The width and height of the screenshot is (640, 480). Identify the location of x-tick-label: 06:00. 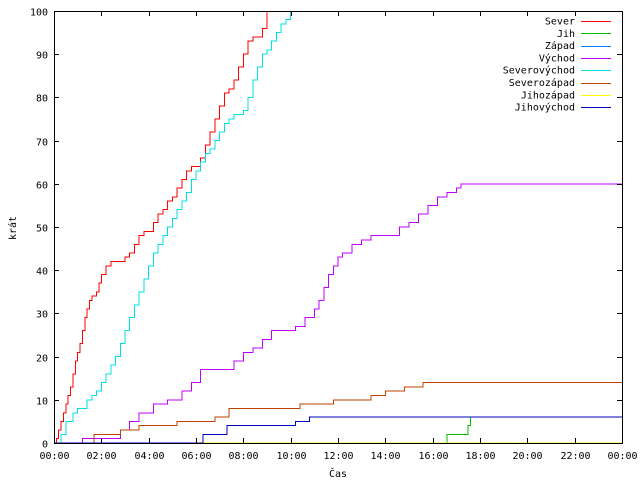
(196, 456).